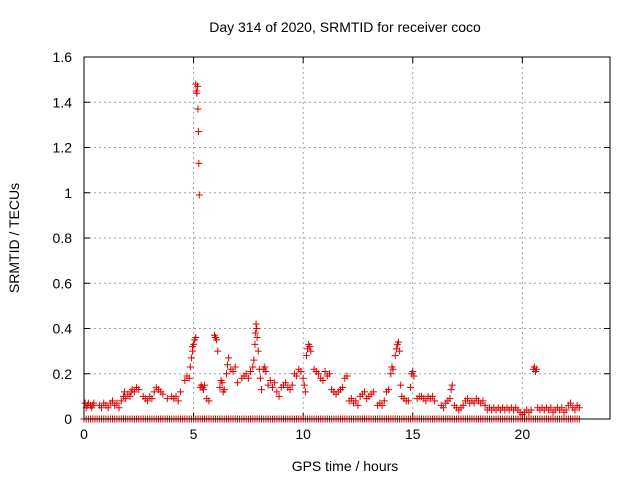 Image resolution: width=640 pixels, height=480 pixels. What do you see at coordinates (68, 419) in the screenshot?
I see `y-tick-label: 0` at bounding box center [68, 419].